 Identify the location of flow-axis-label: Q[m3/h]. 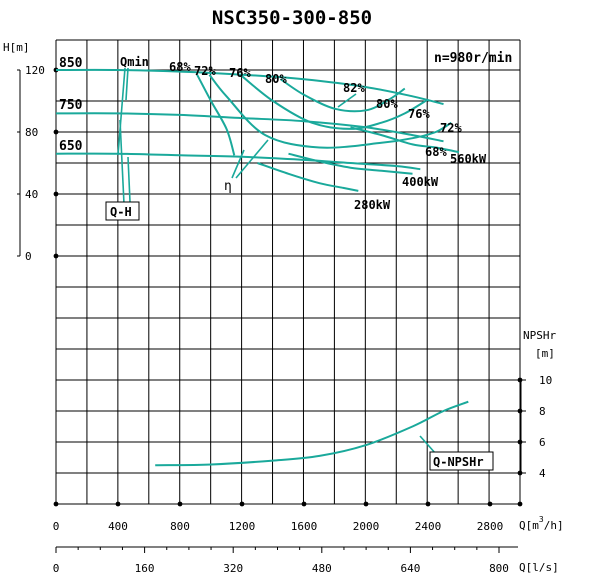
(541, 523).